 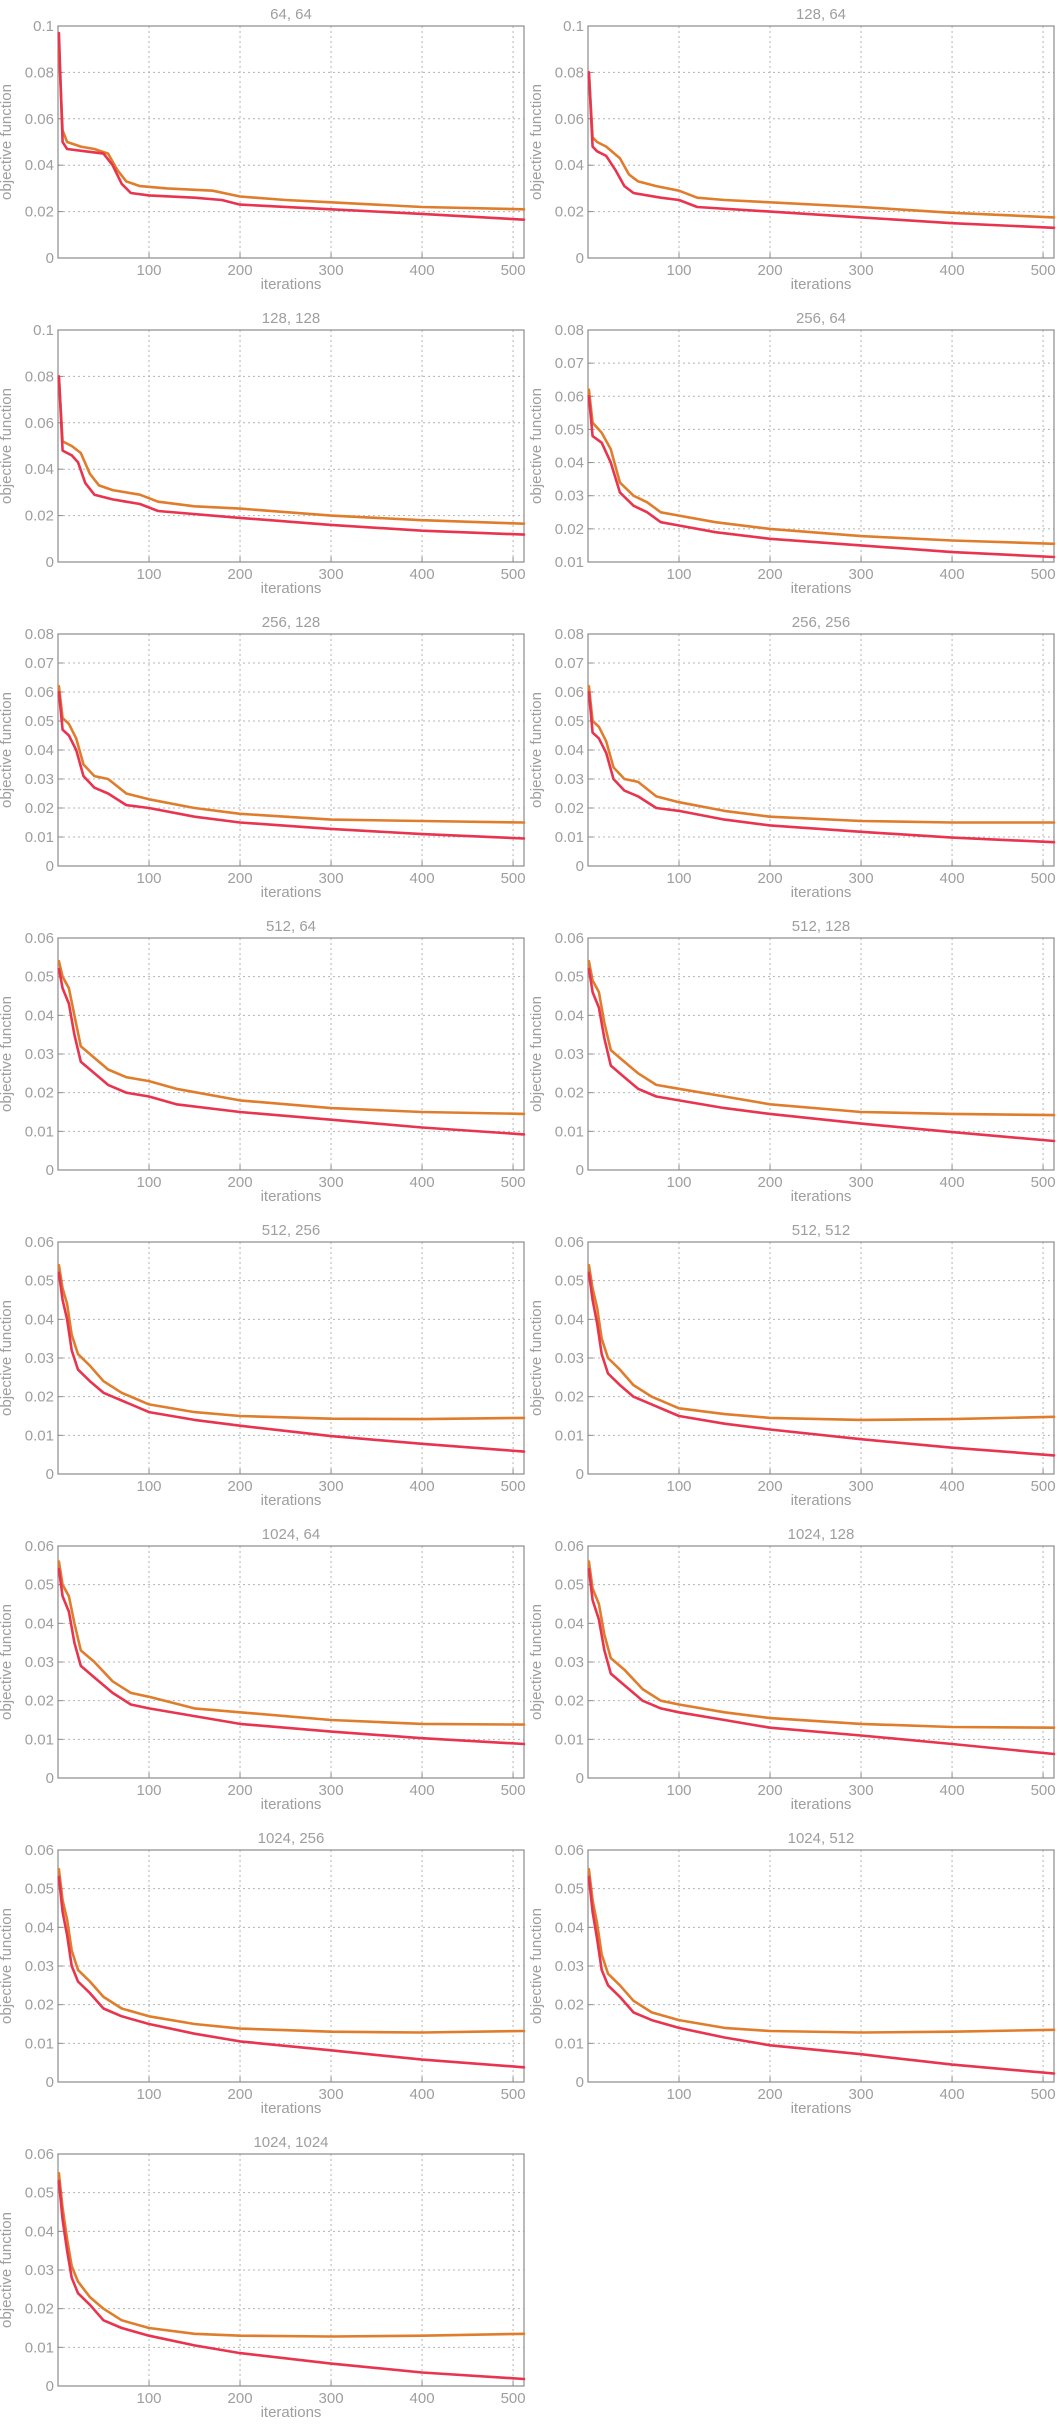 I want to click on panel-title: 128, 128, so click(x=291, y=318).